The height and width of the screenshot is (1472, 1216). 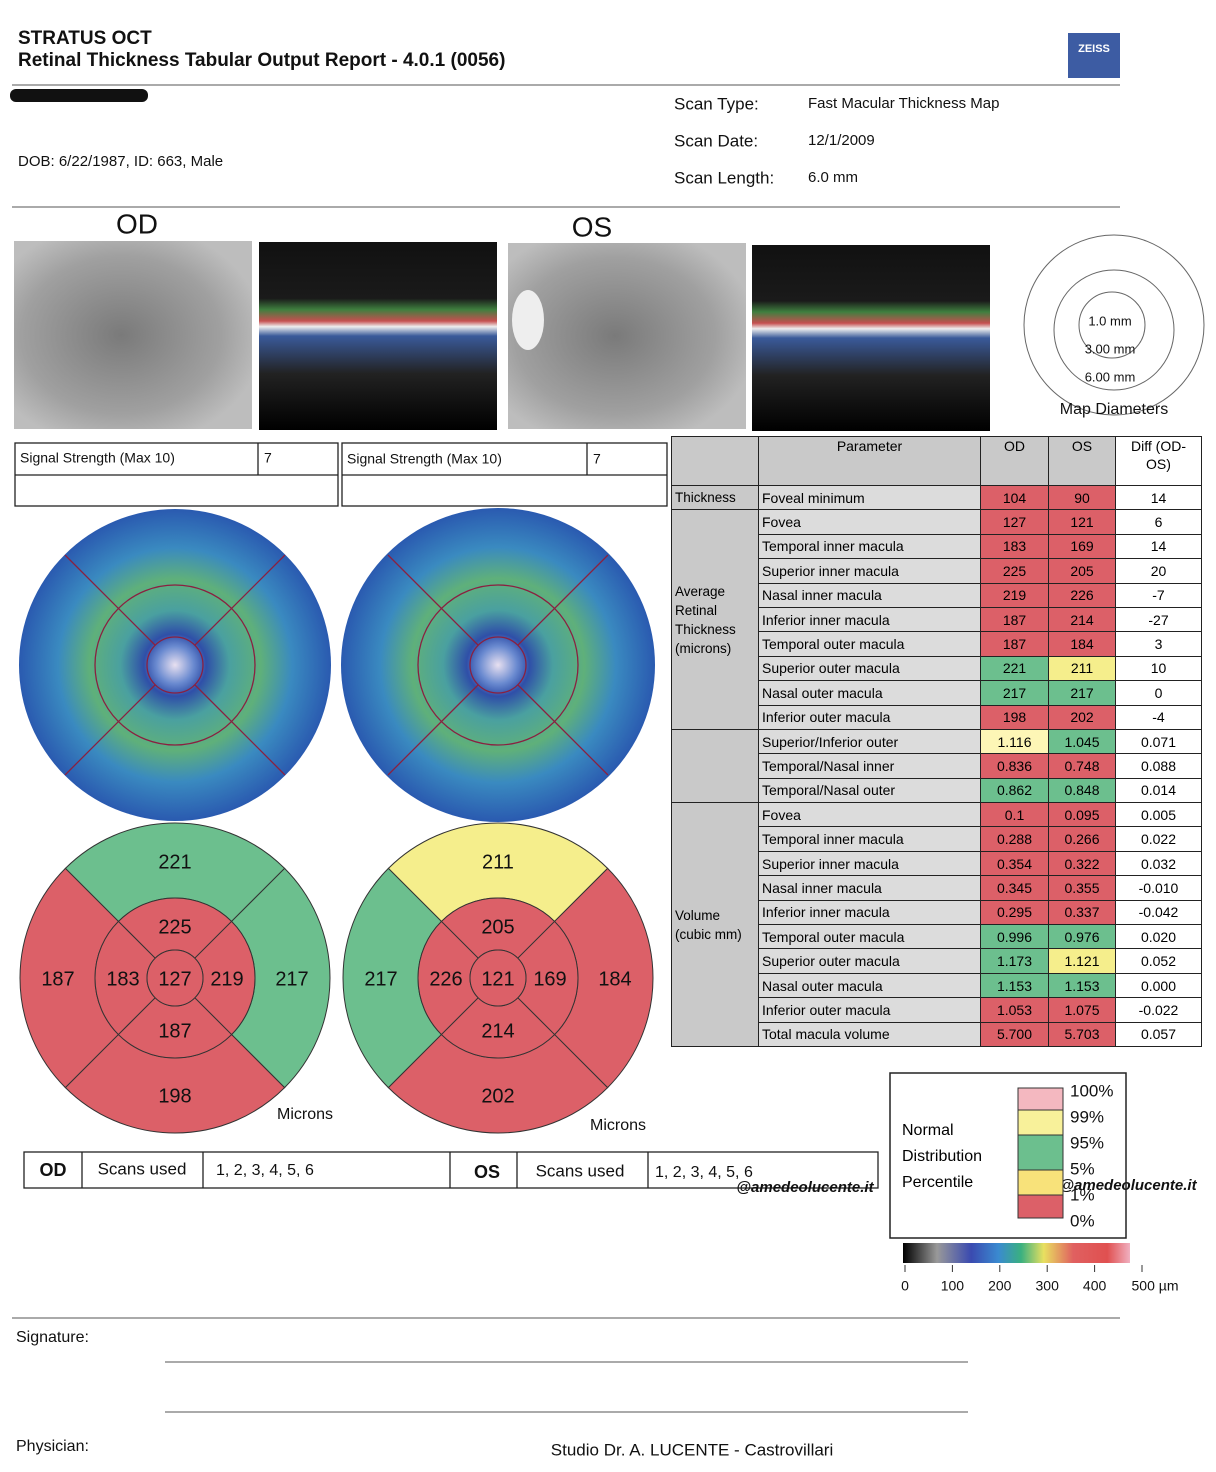 I want to click on patient-info: DOB: 6/22/1987, ID: 663, Male, so click(x=120, y=161).